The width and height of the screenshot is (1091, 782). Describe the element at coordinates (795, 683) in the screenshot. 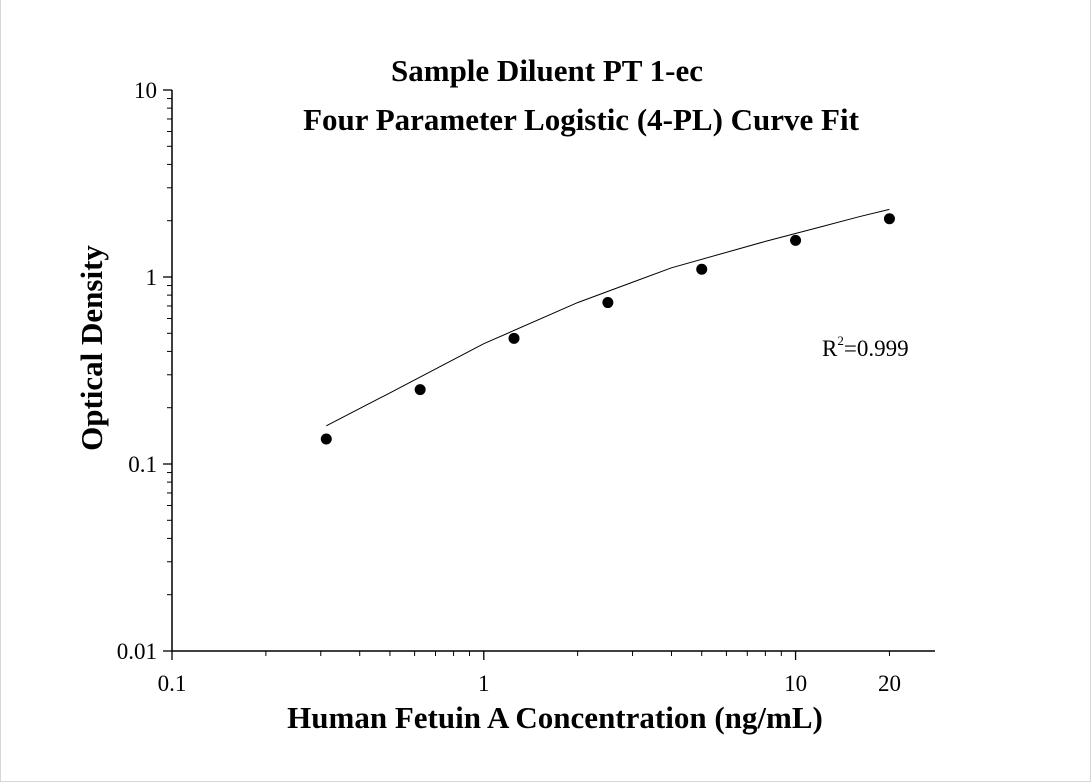

I see `x-tick-label: 10` at that location.